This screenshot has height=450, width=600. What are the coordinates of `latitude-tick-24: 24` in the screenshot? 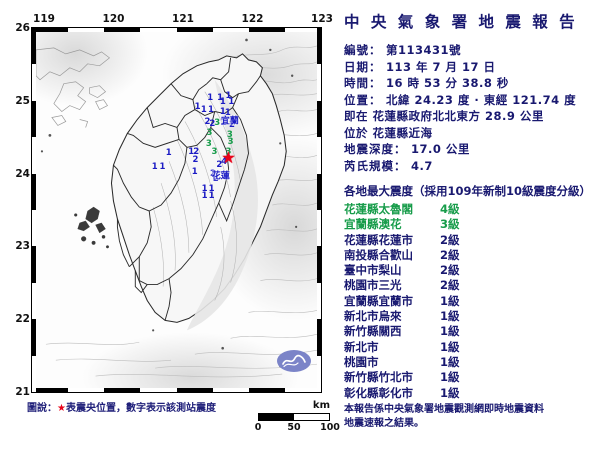 It's located at (22, 173).